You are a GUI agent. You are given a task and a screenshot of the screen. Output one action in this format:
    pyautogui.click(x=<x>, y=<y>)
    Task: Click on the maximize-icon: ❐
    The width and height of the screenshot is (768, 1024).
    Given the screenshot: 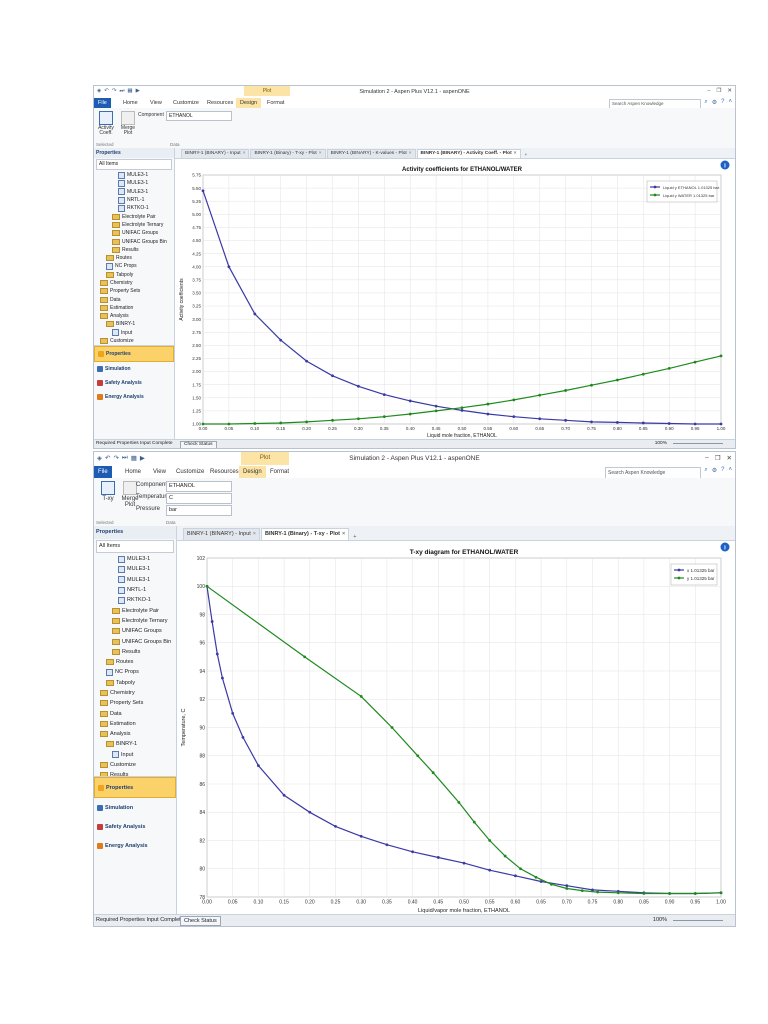 What is the action you would take?
    pyautogui.click(x=719, y=91)
    